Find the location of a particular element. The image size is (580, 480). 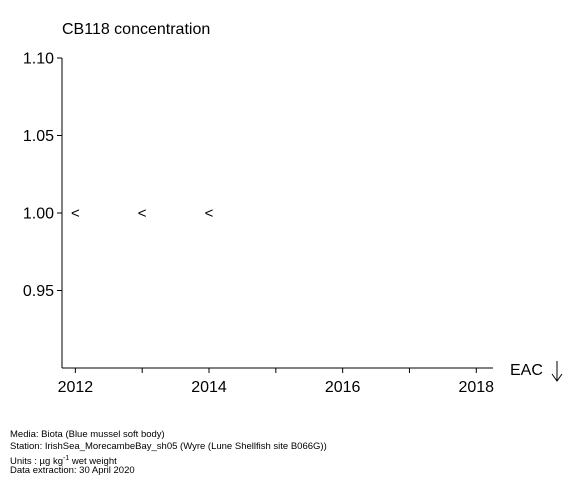

chart-title: CB118 concentration is located at coordinates (136, 29).